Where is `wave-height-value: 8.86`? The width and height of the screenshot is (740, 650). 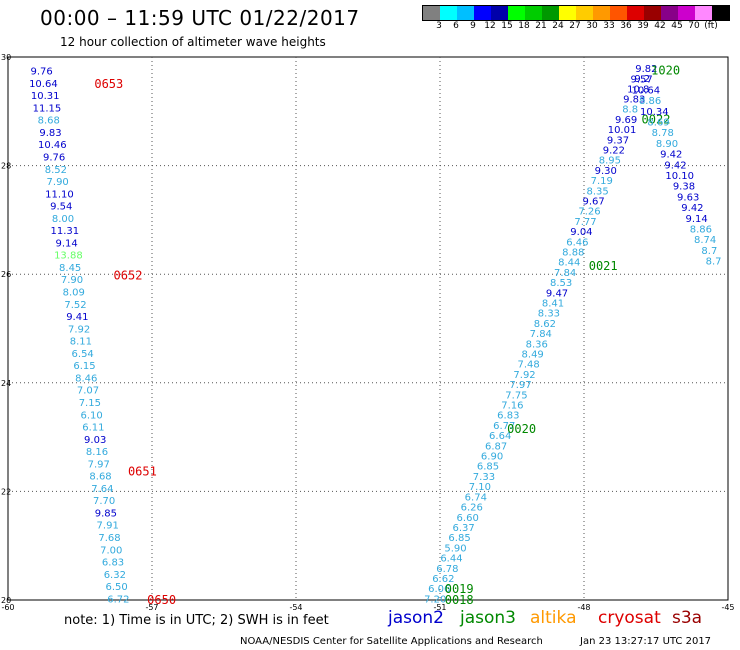 wave-height-value: 8.86 is located at coordinates (650, 101).